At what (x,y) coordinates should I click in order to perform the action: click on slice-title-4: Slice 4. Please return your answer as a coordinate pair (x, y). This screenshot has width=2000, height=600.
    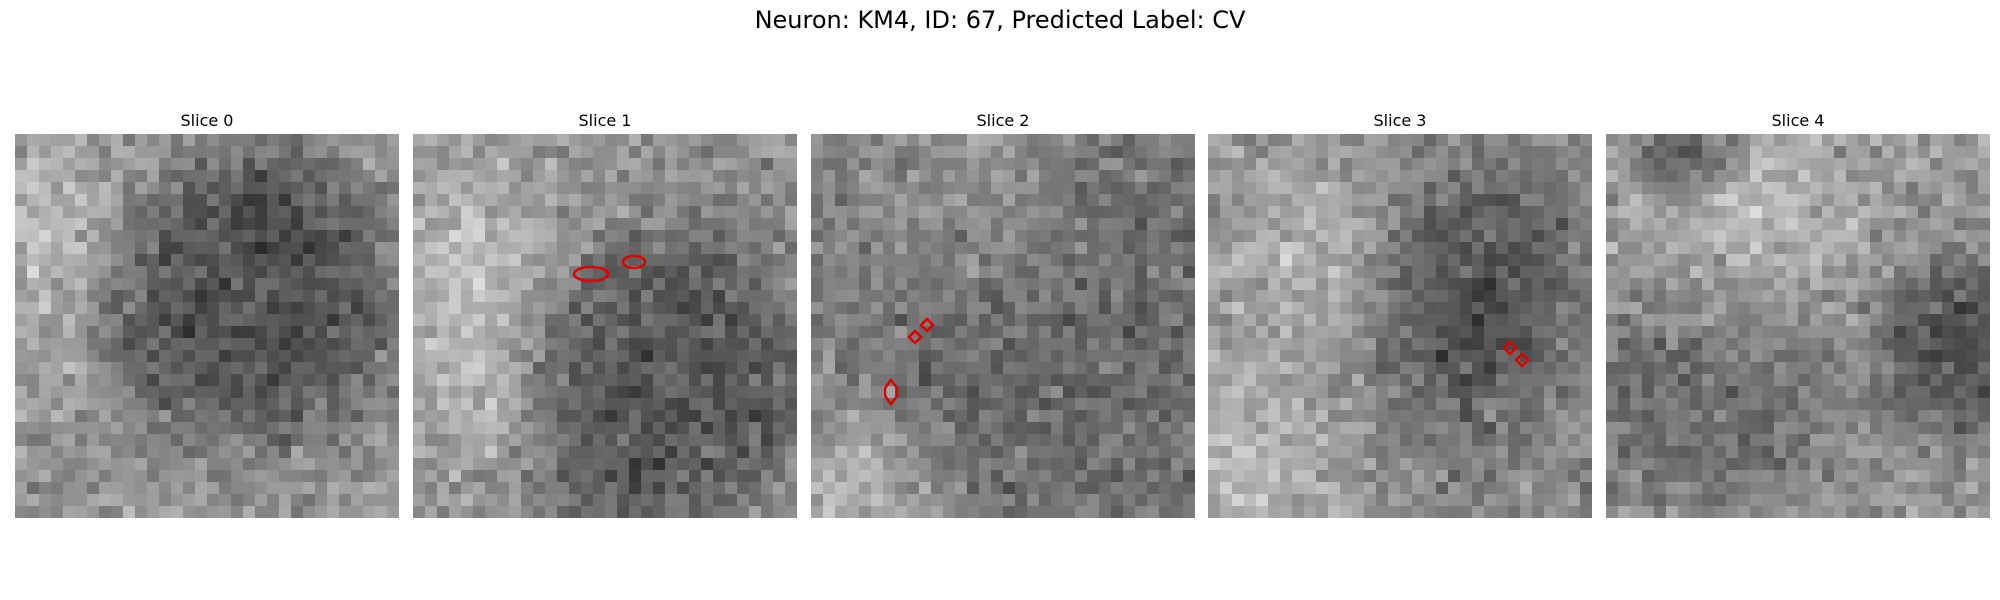
    Looking at the image, I should click on (1798, 121).